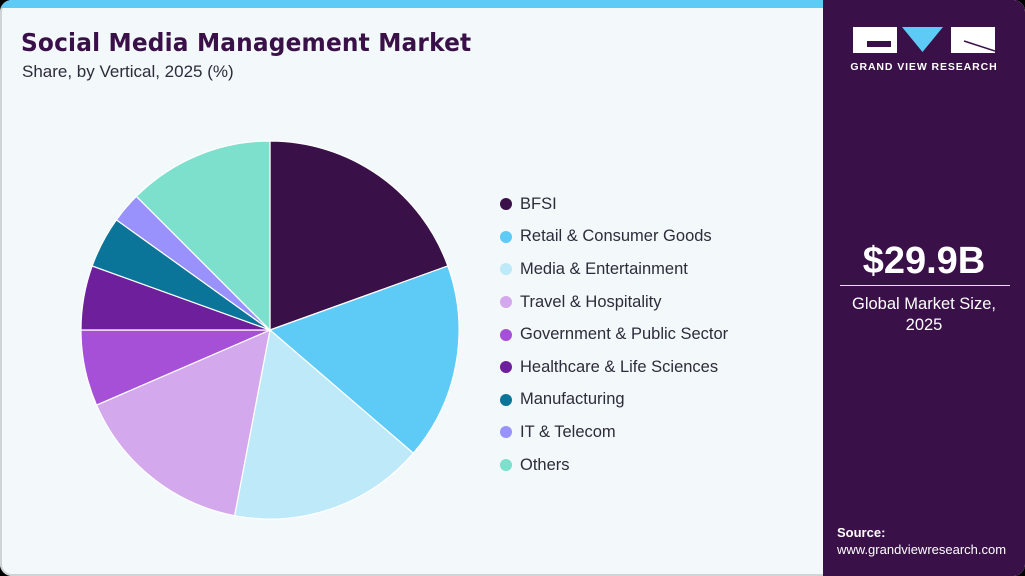 The width and height of the screenshot is (1025, 576). What do you see at coordinates (359, 235) in the screenshot?
I see `pie-slice-bfsi` at bounding box center [359, 235].